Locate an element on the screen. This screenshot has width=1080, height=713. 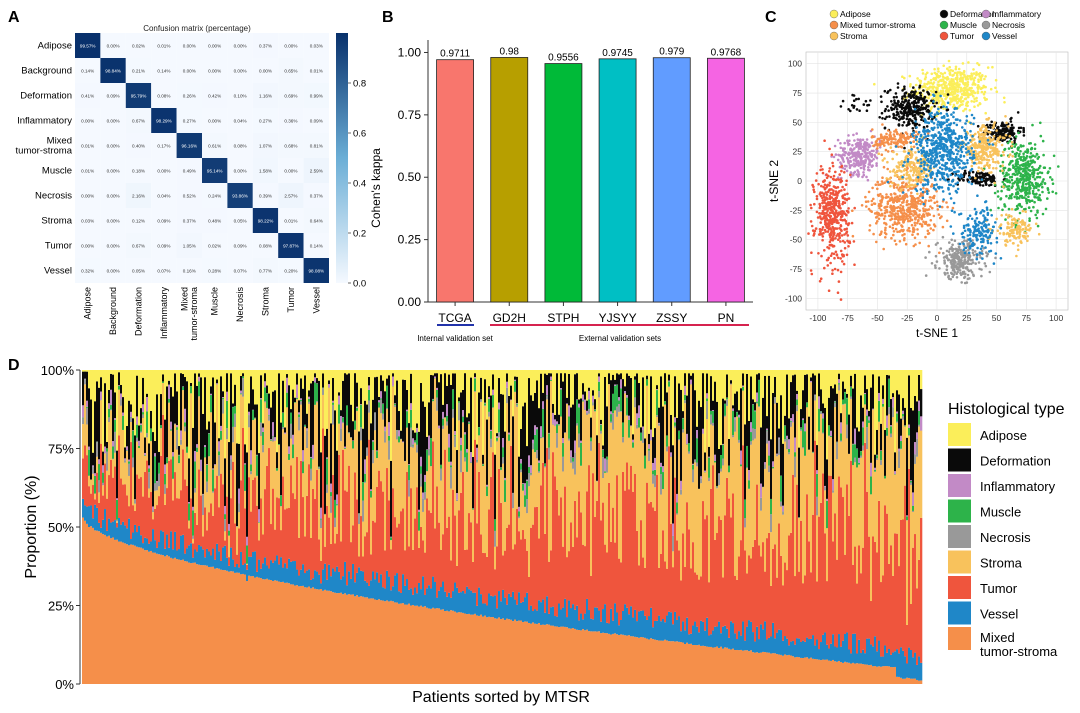
tsne-legend-swatch-stroma is located at coordinates (834, 36).